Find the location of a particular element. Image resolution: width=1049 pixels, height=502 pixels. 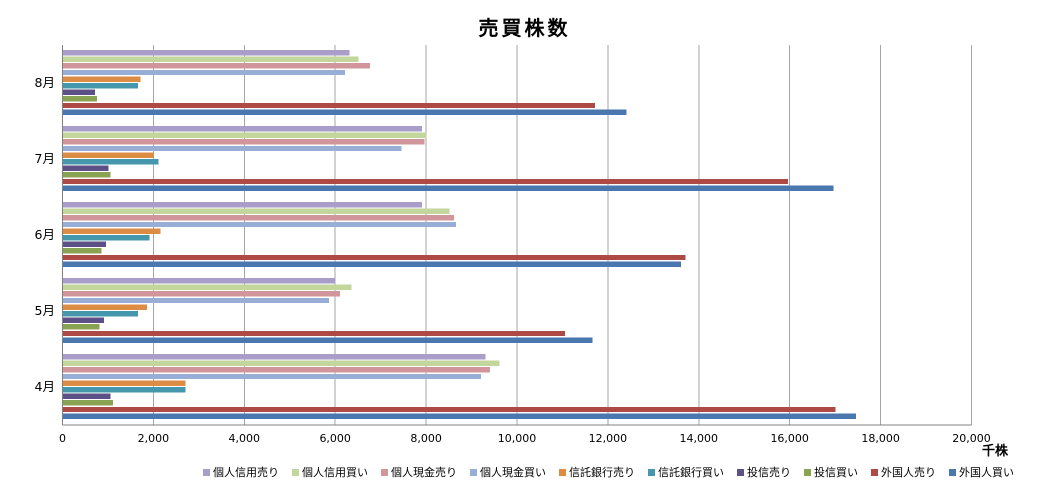

bar-個人信用売り-6月 is located at coordinates (243, 205).